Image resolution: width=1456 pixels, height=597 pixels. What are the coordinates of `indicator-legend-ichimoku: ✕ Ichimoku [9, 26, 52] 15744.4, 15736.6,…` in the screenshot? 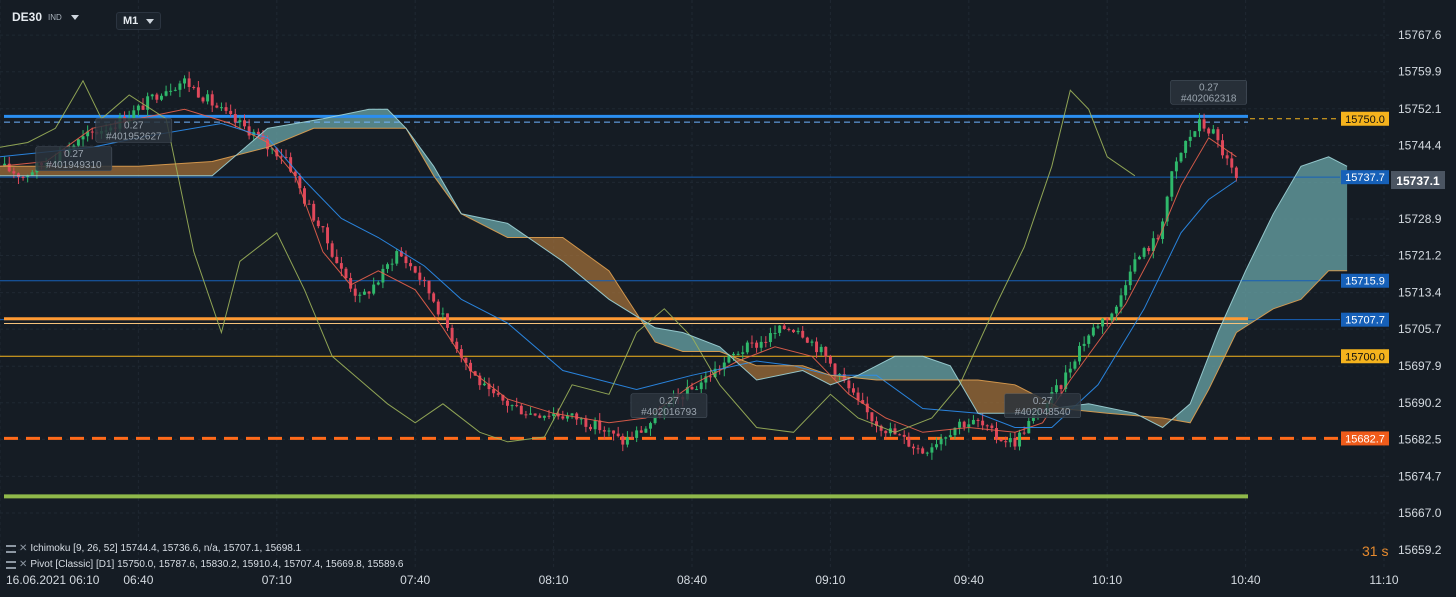 It's located at (153, 548).